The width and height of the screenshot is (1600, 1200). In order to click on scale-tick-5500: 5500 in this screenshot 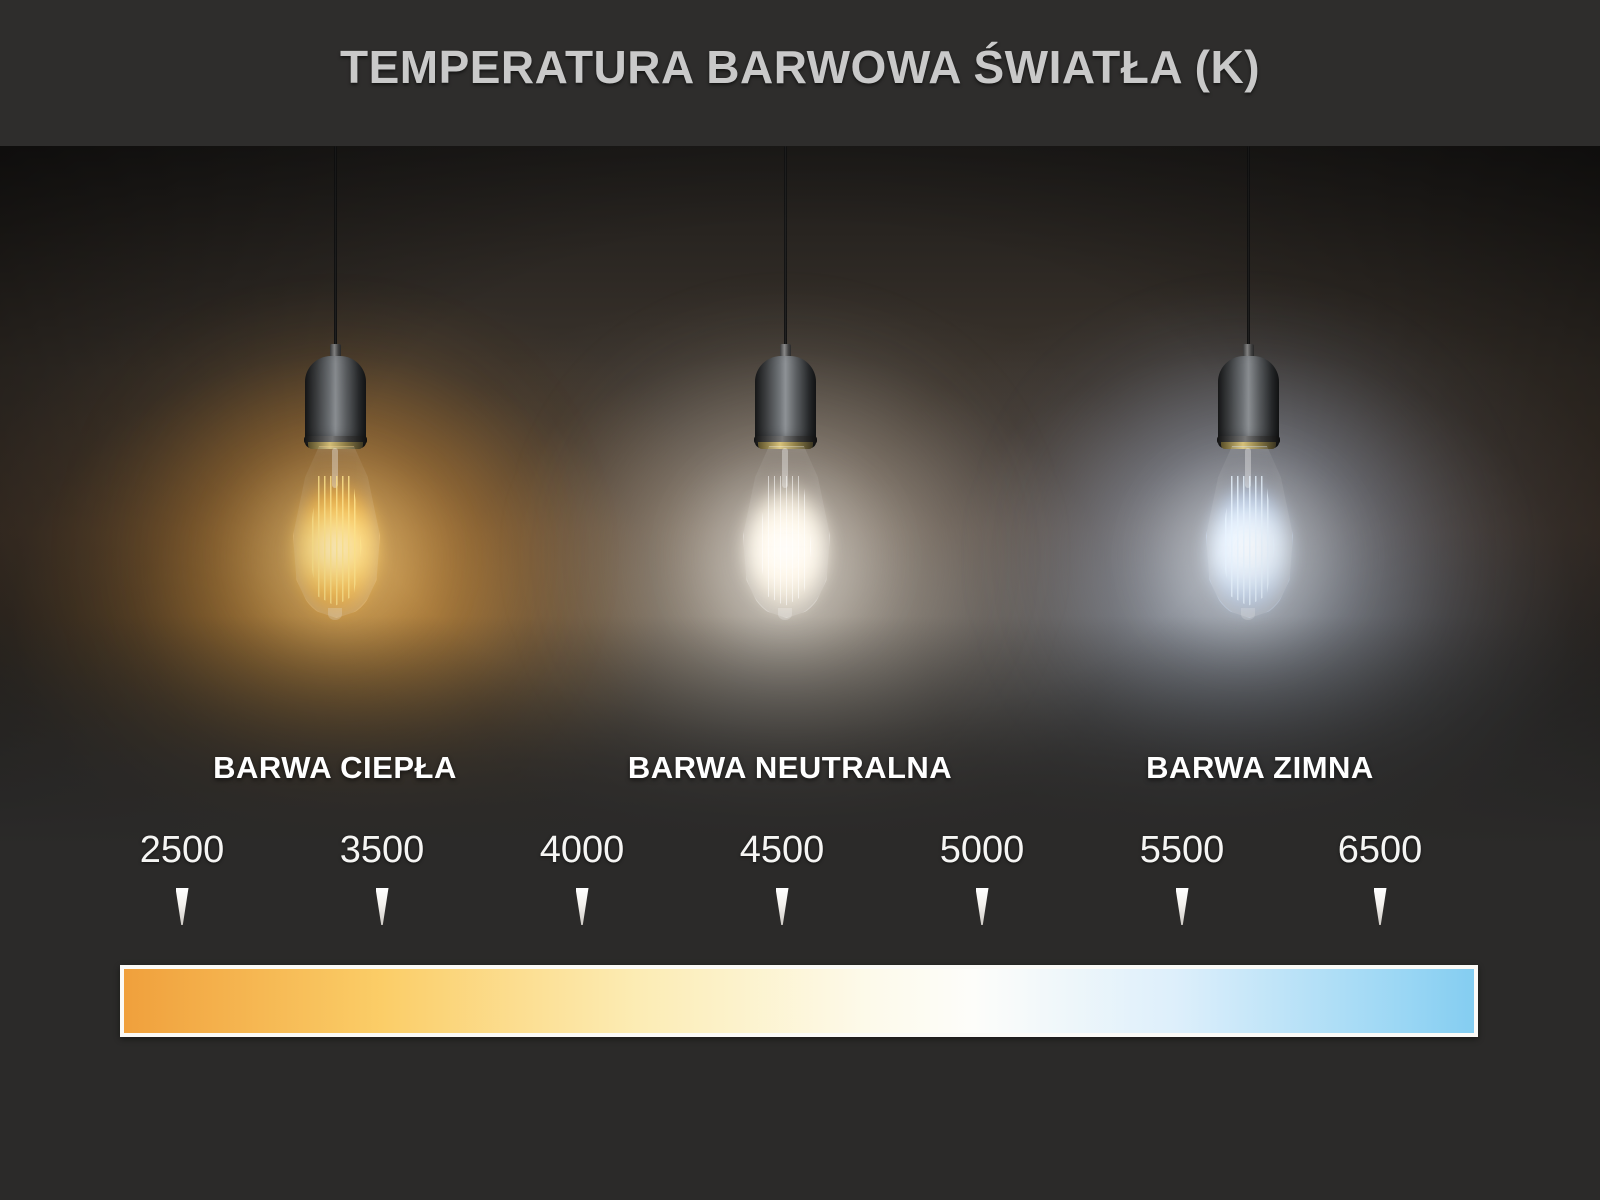, I will do `click(1182, 872)`.